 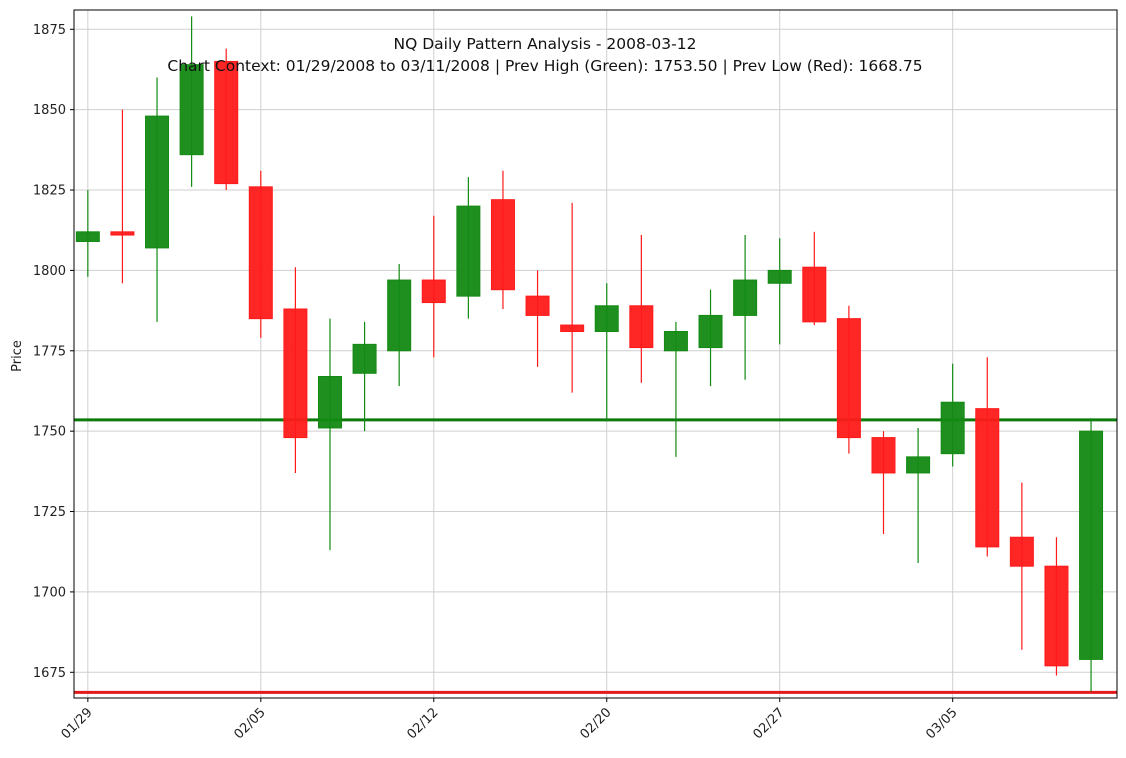 What do you see at coordinates (423, 723) in the screenshot?
I see `x-tick-label: 02/12` at bounding box center [423, 723].